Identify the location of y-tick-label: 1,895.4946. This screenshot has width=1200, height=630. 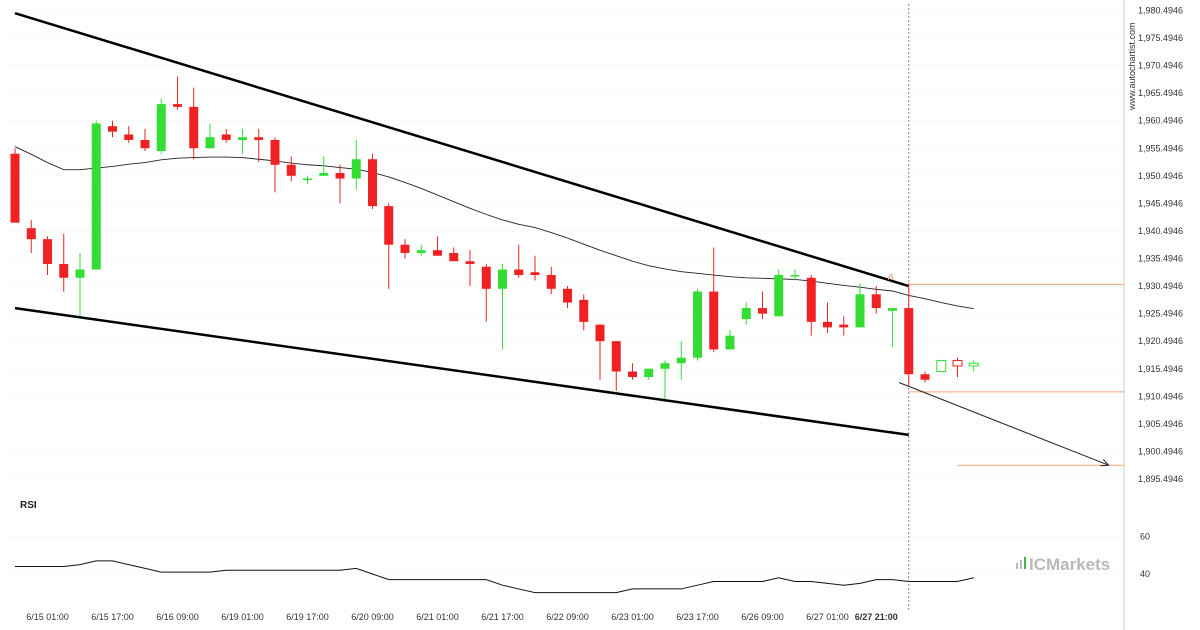
(1160, 479).